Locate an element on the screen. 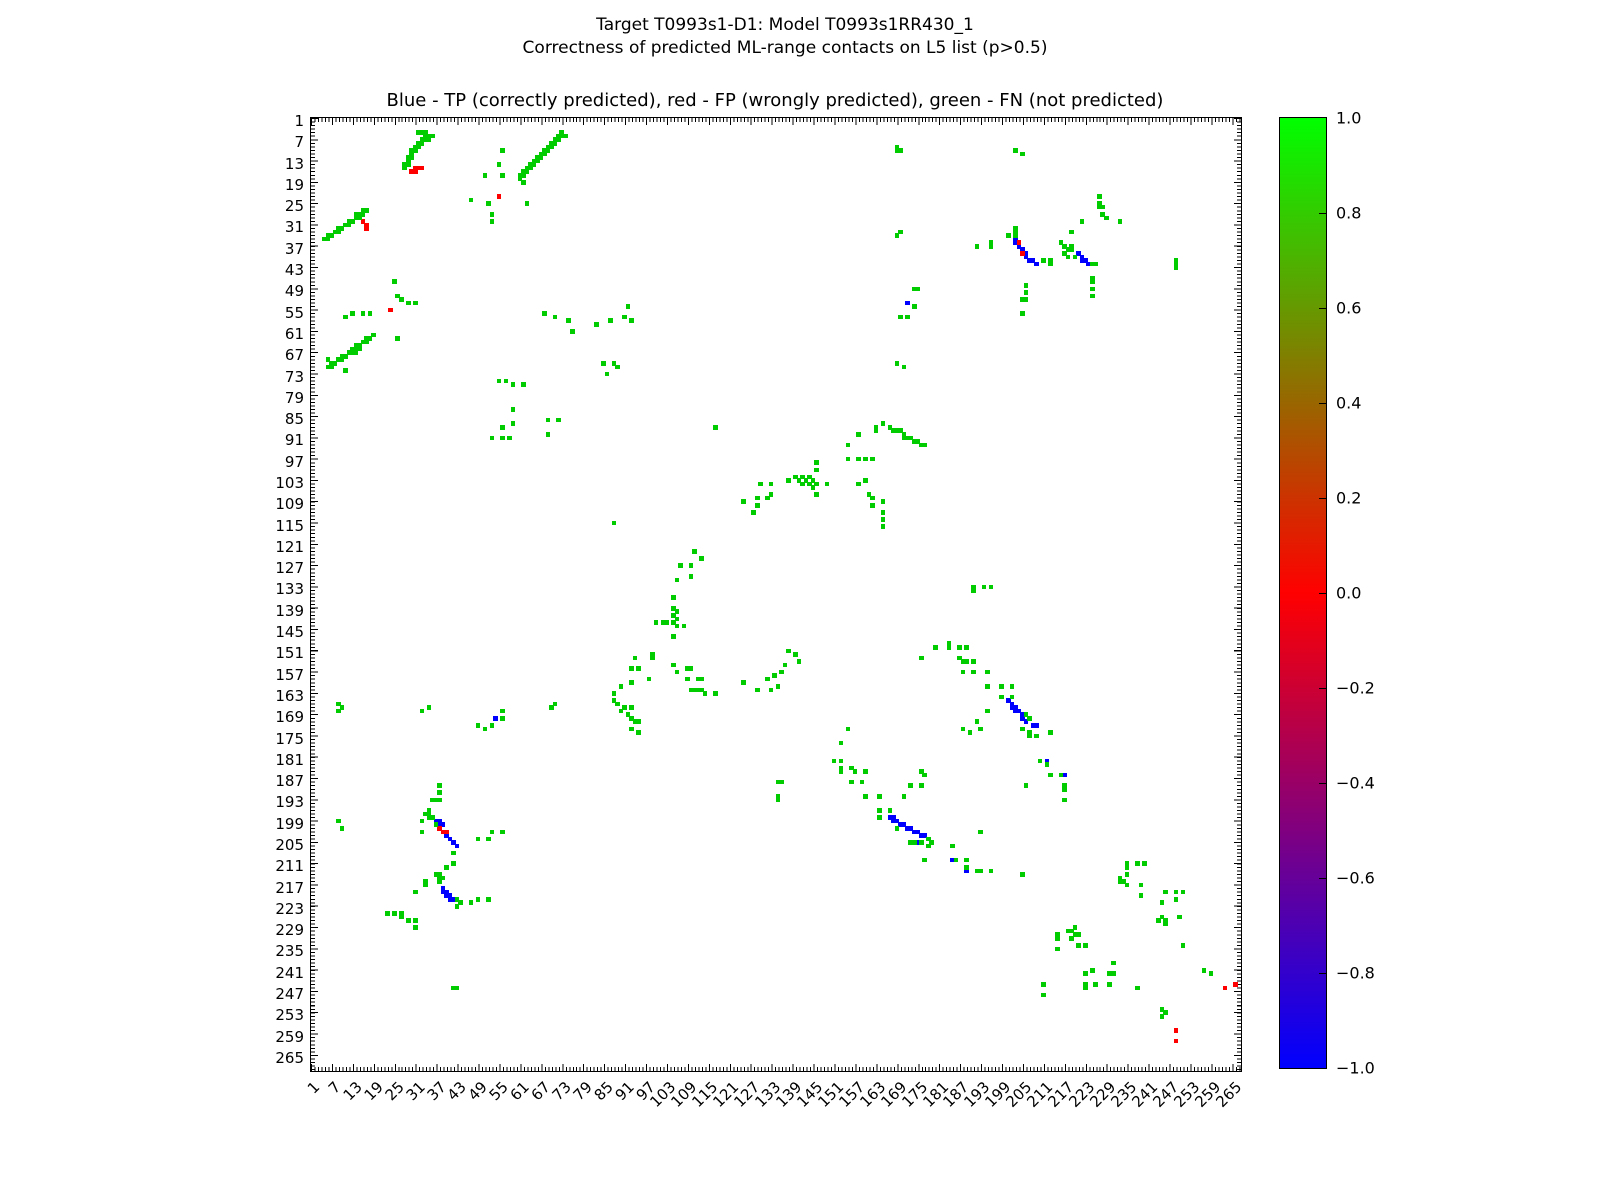  colorbar-tick-label: −0.4 is located at coordinates (1355, 782).